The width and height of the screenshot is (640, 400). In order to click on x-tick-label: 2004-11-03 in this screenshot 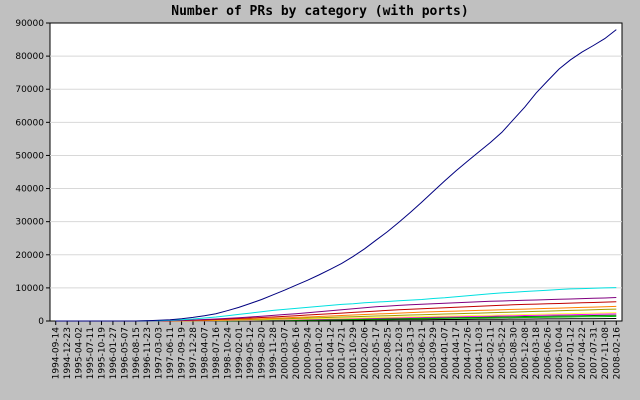, I will do `click(480, 353)`.